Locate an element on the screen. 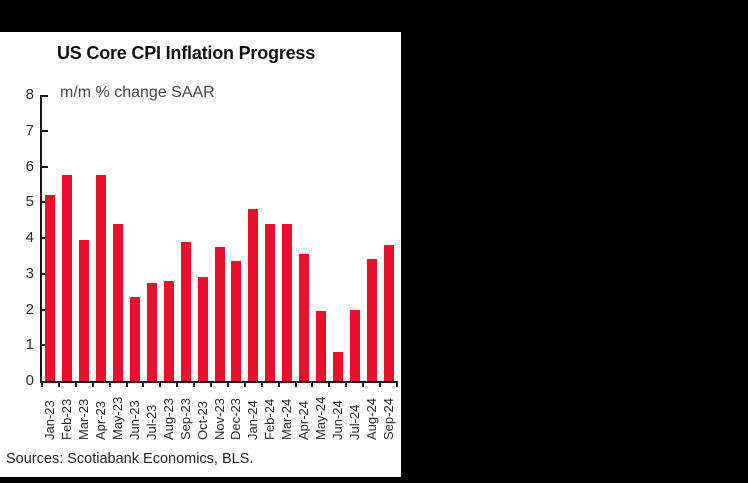  y-axis-label-5: 5 is located at coordinates (29, 202).